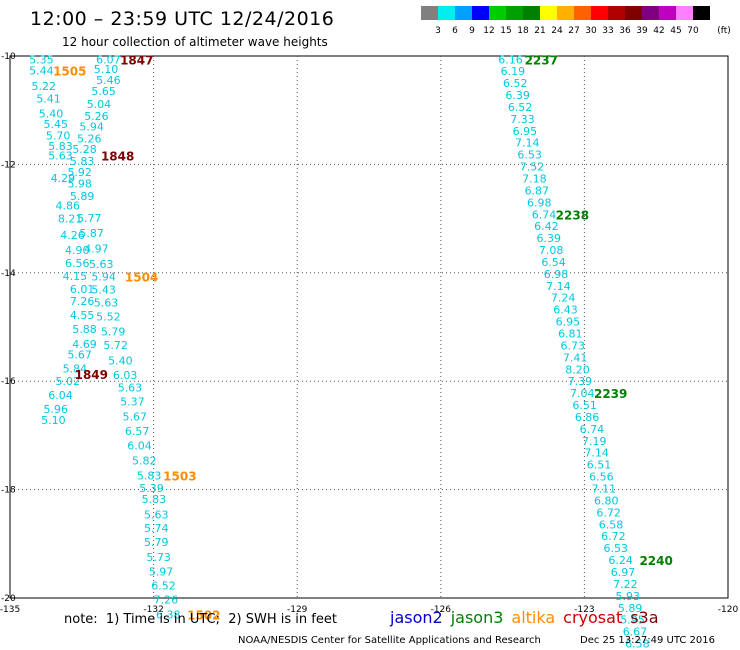 This screenshot has height=650, width=740. Describe the element at coordinates (99, 104) in the screenshot. I see `swh-value-label: 5.04` at that location.